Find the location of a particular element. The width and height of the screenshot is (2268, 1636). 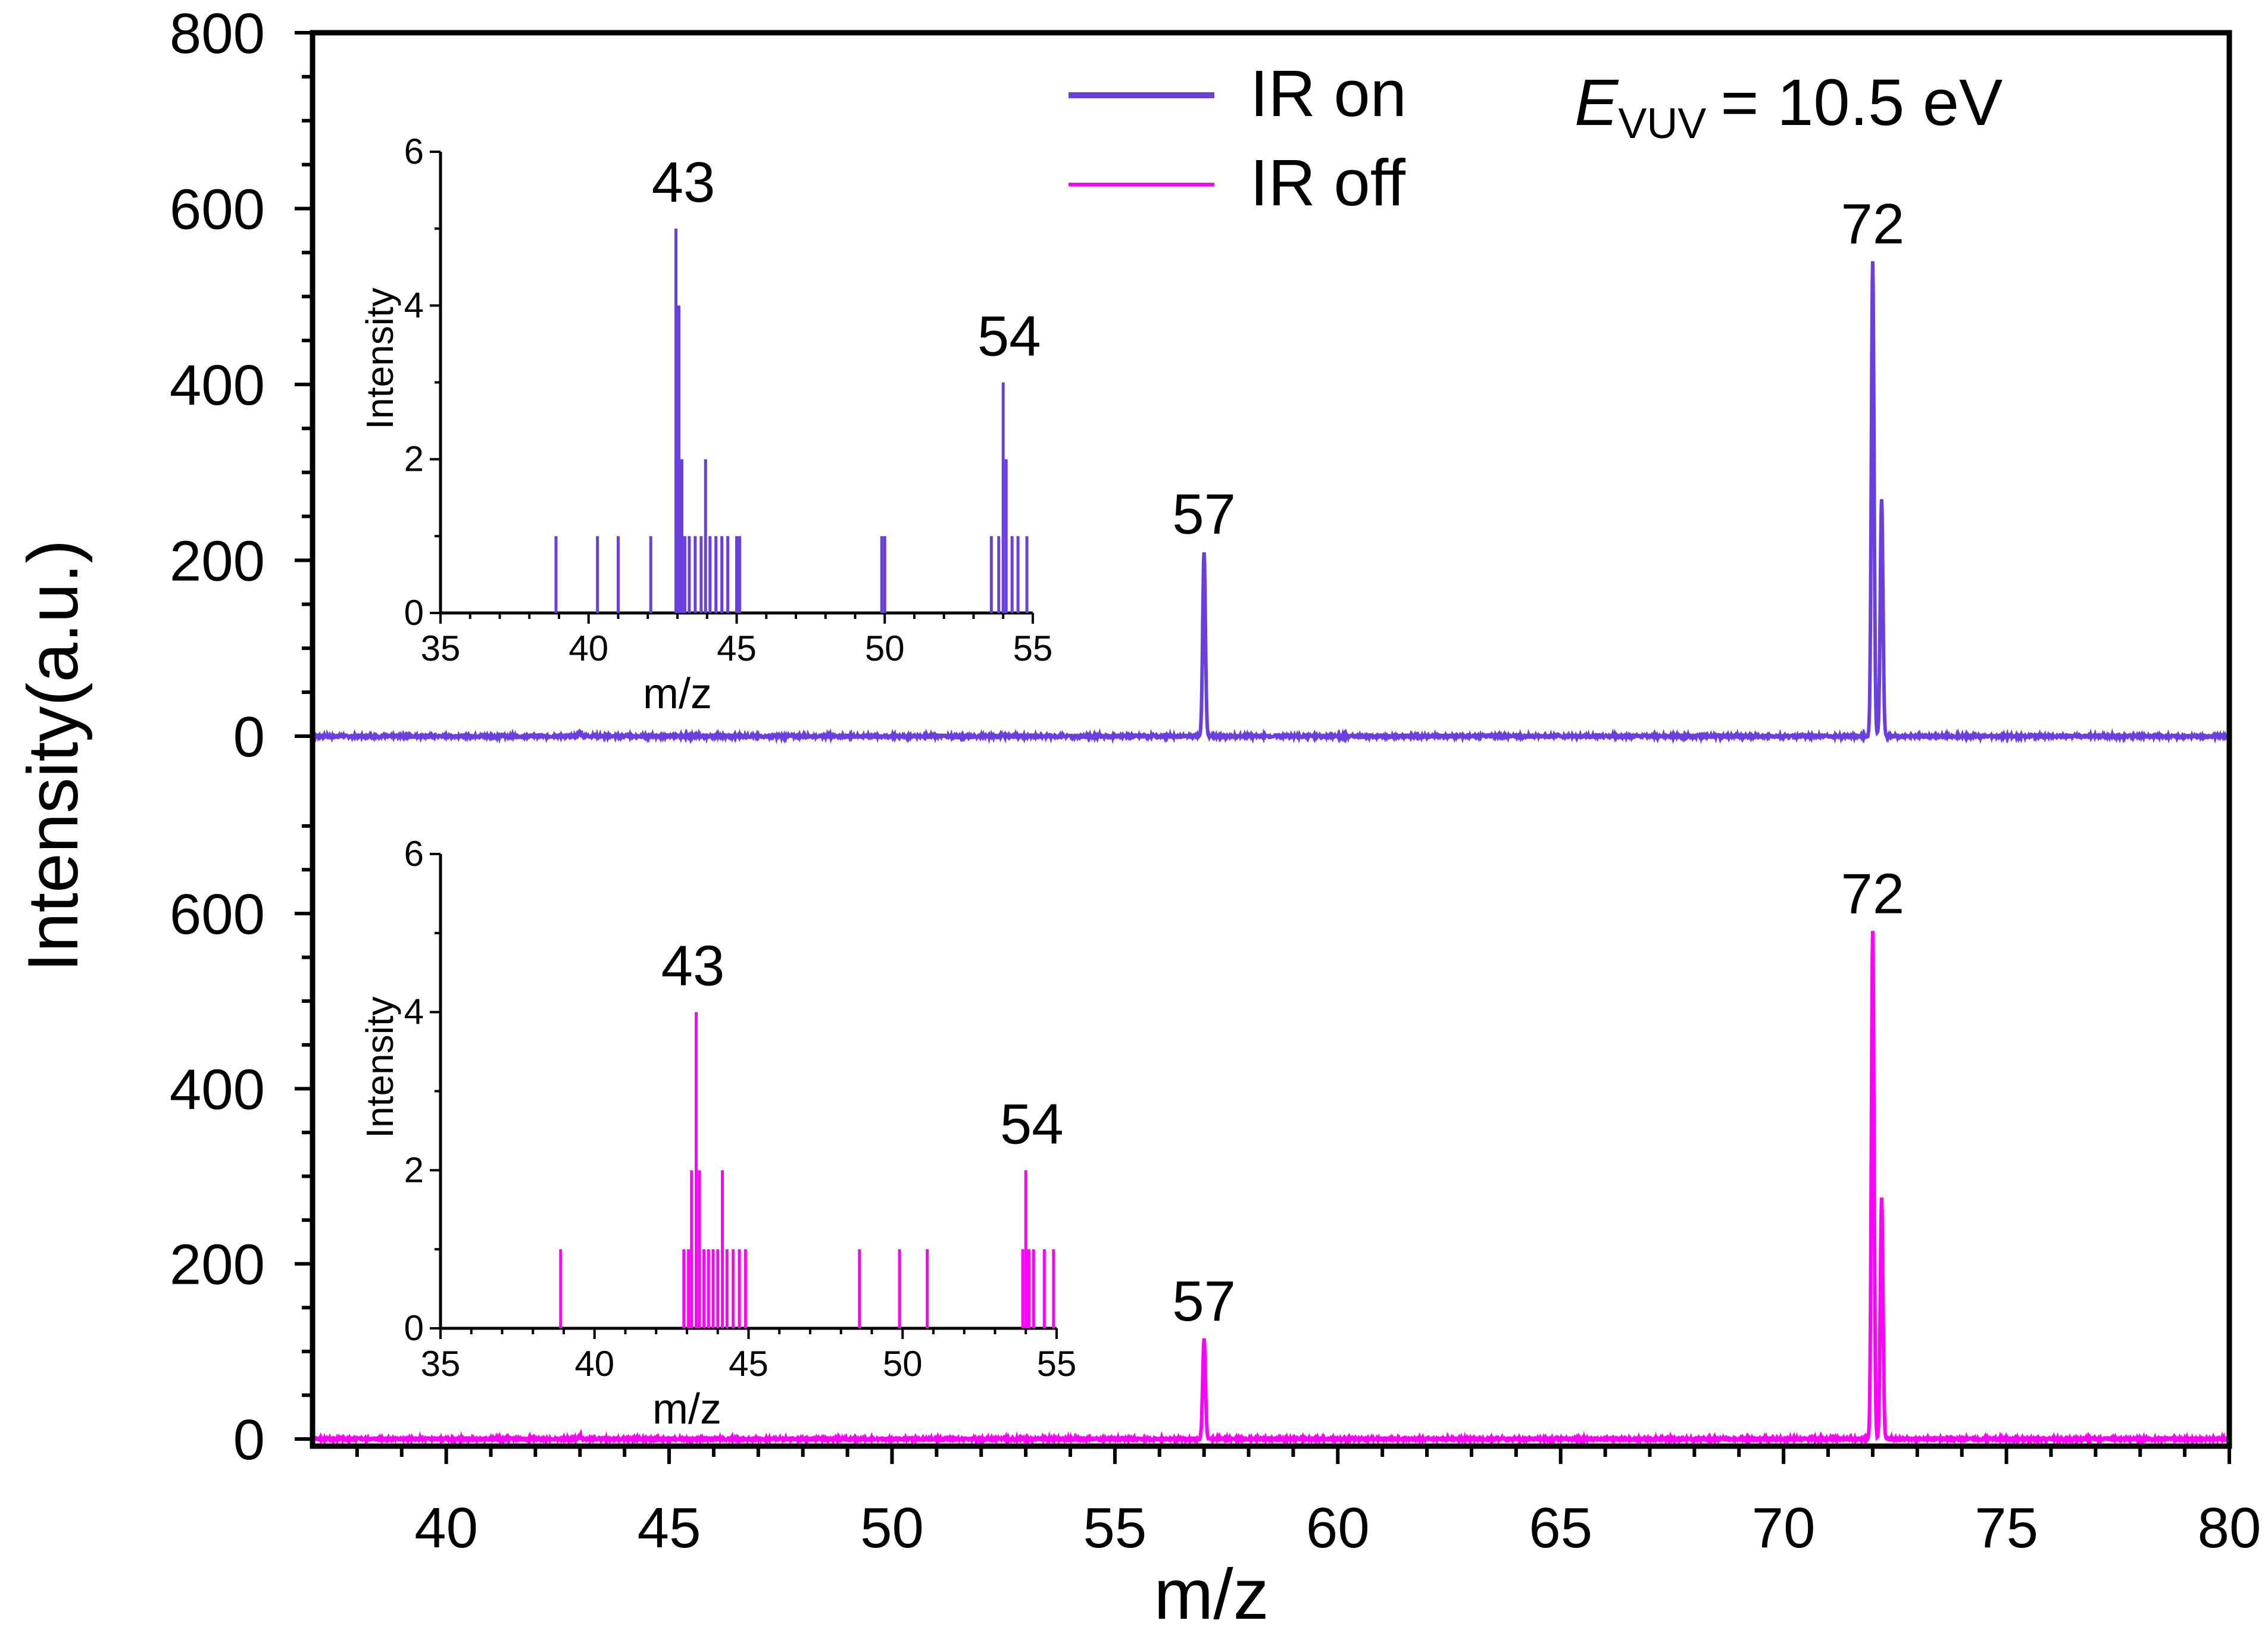

x-tick-label: 55 is located at coordinates (1115, 1528).